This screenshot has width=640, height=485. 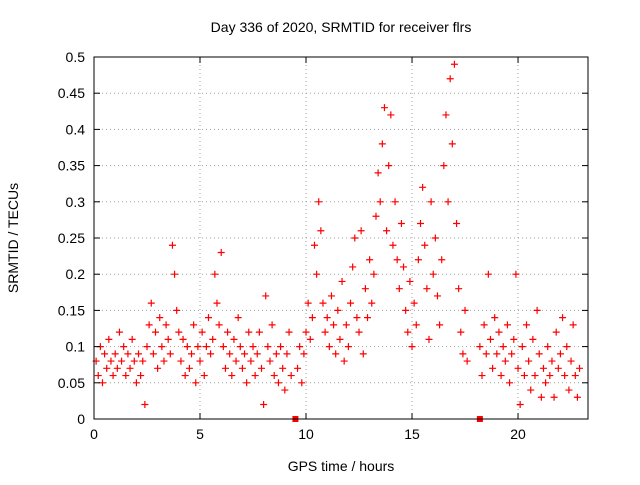 What do you see at coordinates (94, 434) in the screenshot?
I see `x-tick-label: 0` at bounding box center [94, 434].